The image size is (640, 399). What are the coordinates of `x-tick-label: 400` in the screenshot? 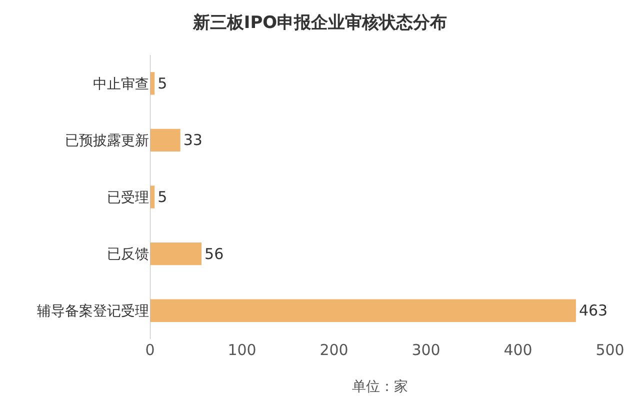 It's located at (518, 350).